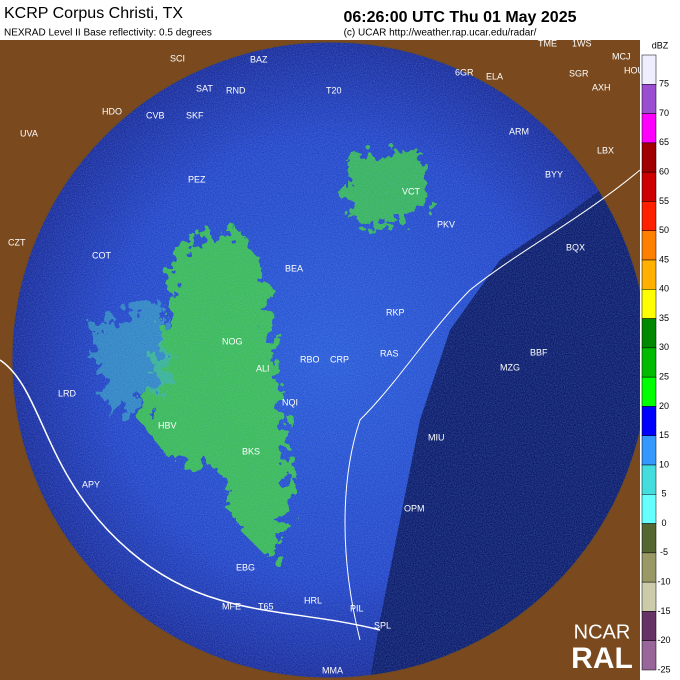 This screenshot has height=680, width=680. What do you see at coordinates (93, 13) in the screenshot?
I see `title: KCRP Corpus Christi, TX` at bounding box center [93, 13].